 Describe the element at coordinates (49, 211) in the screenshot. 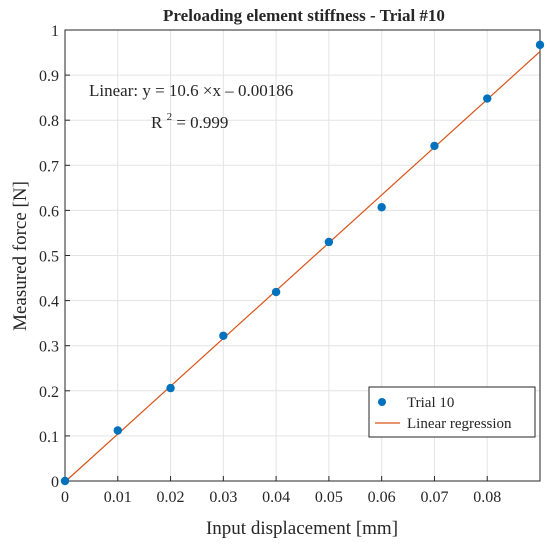

I see `y-tick-label: 0.6` at that location.